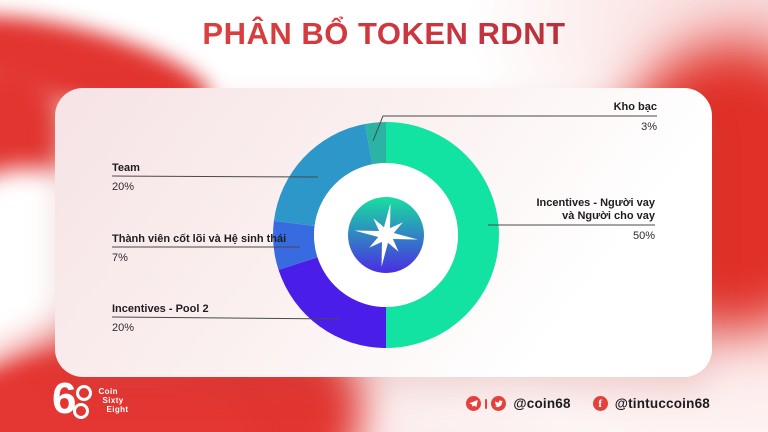 This screenshot has height=432, width=768. I want to click on label-vay-pct: 50%, so click(643, 236).